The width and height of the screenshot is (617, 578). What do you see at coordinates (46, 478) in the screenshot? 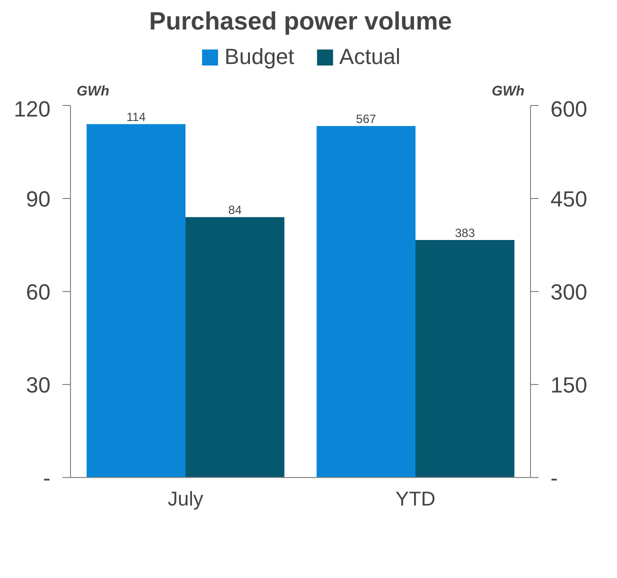
I see `y-tick-label: -` at bounding box center [46, 478].